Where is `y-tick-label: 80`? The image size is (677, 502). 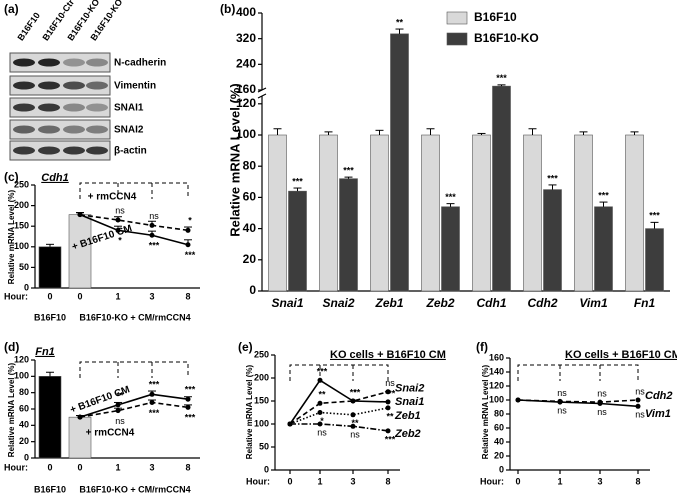
y-tick-label: 80 is located at coordinates (499, 413).